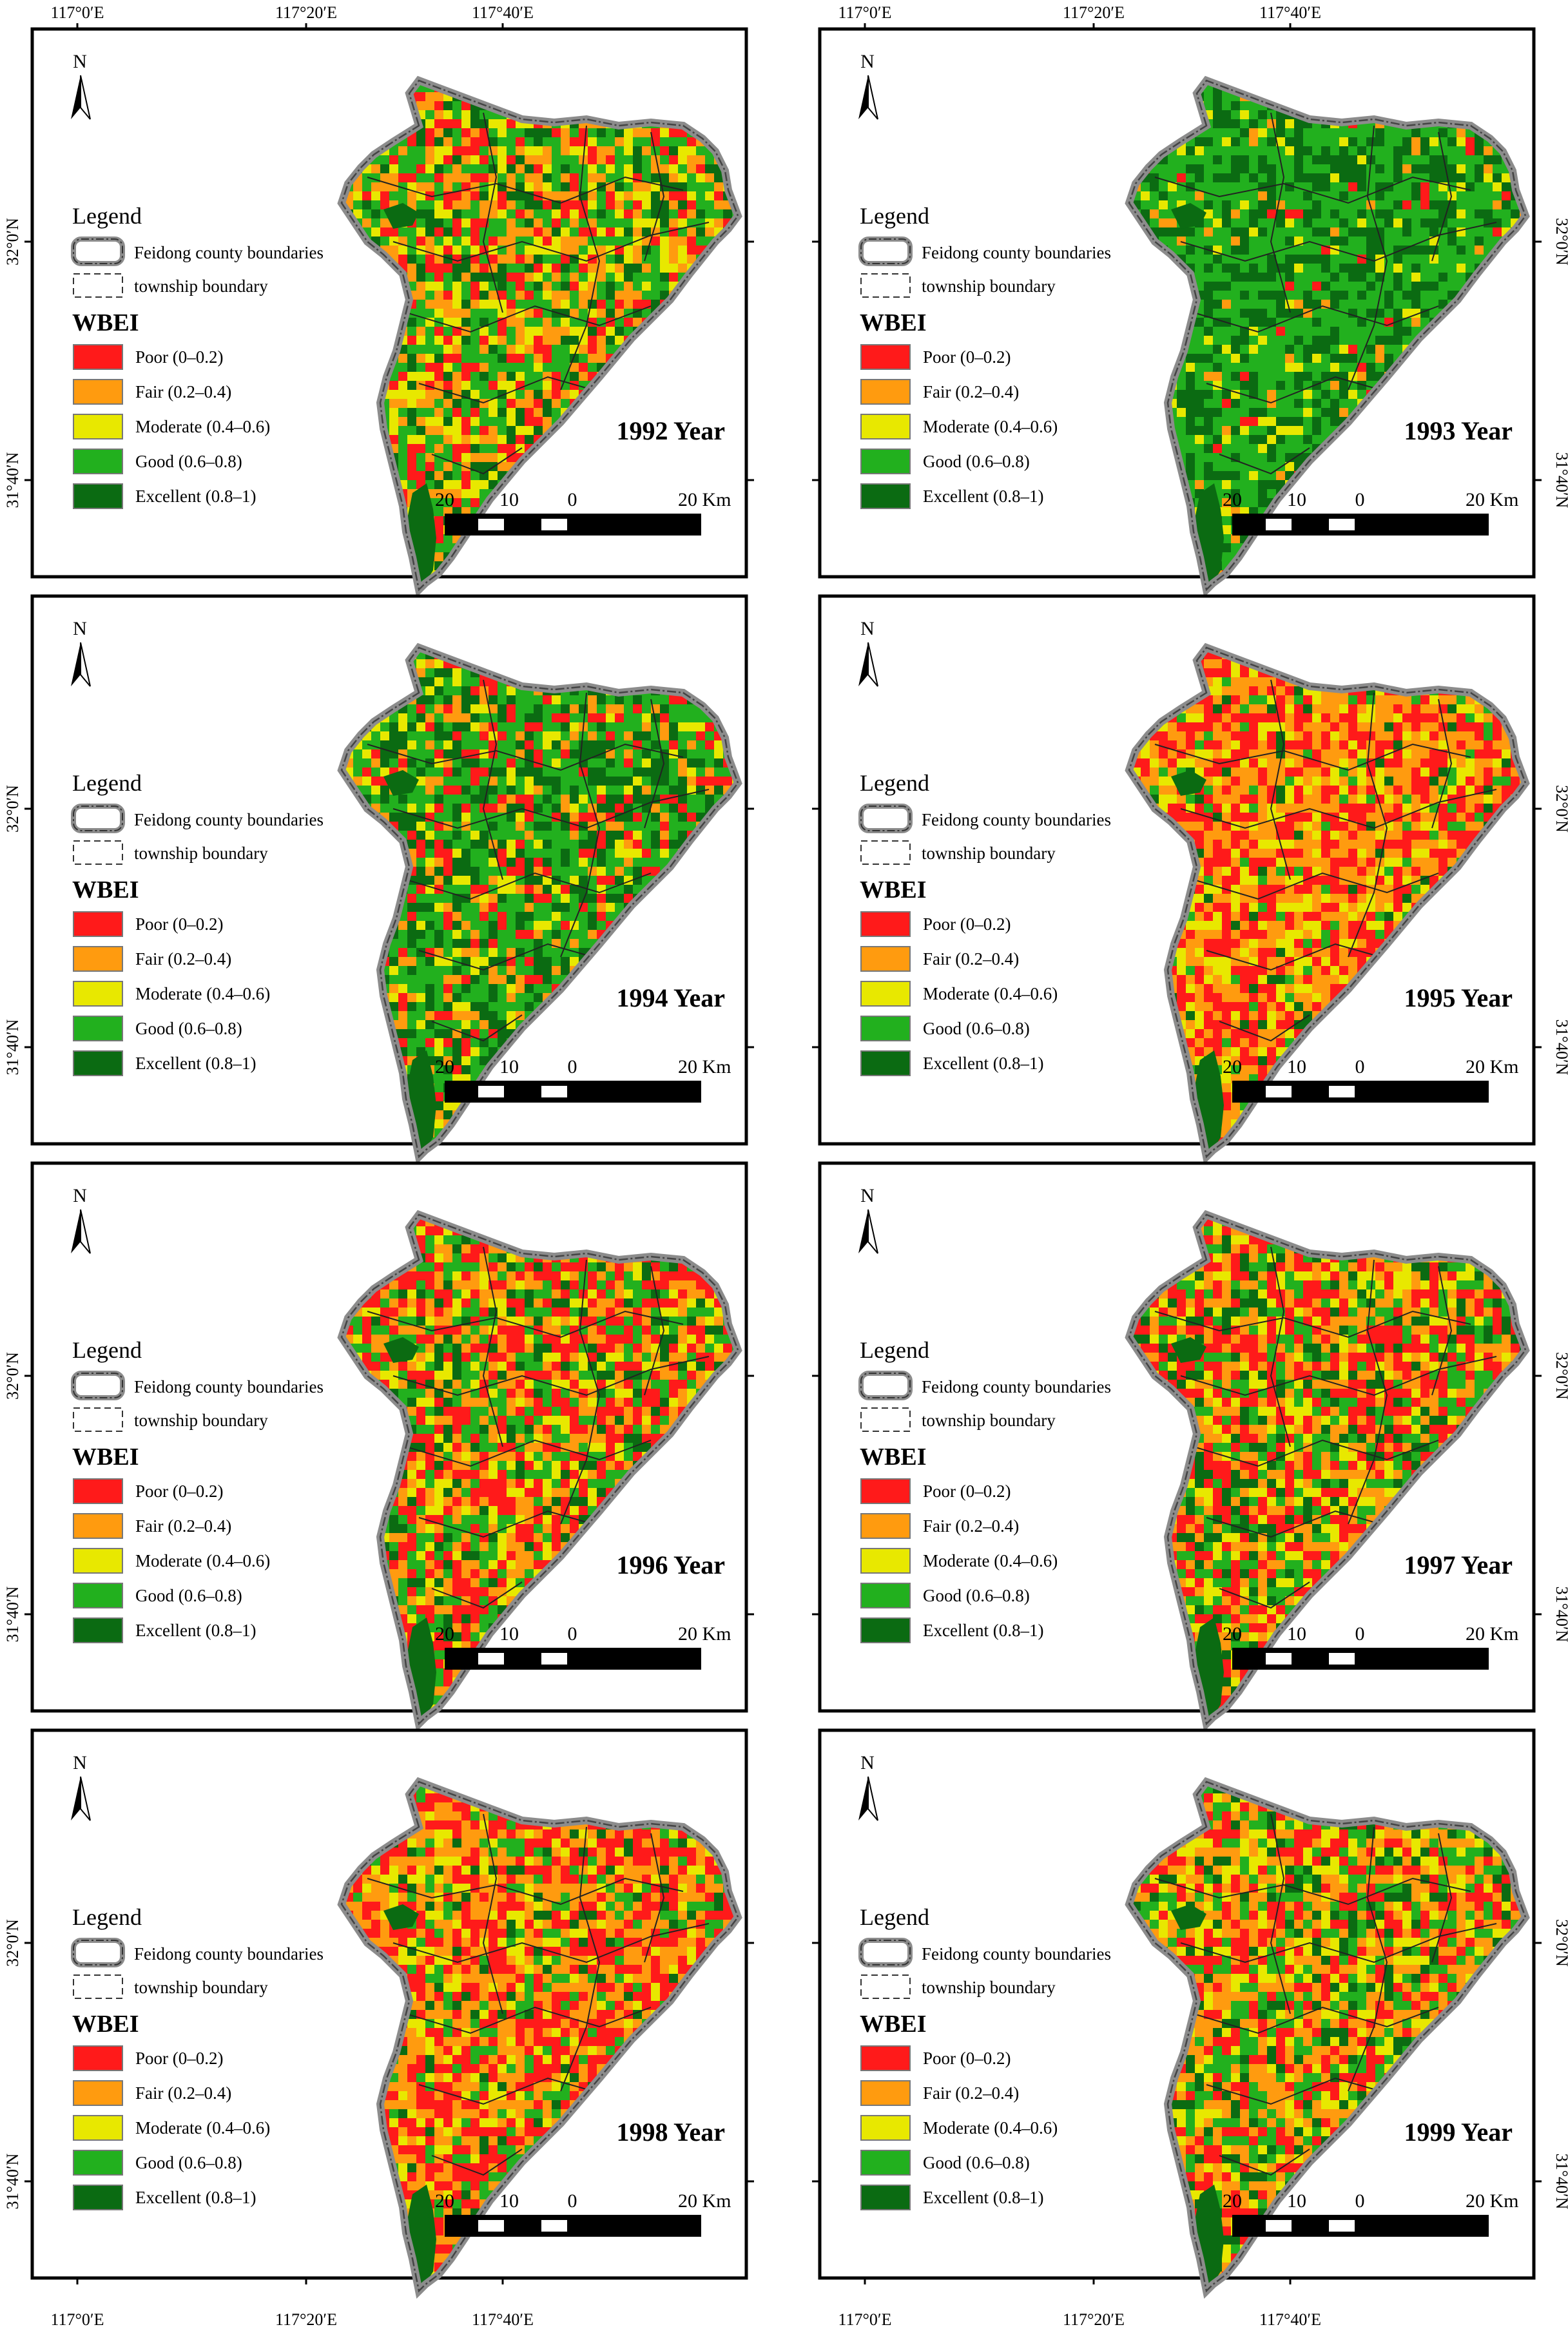 The image size is (1568, 2336). Describe the element at coordinates (1458, 2132) in the screenshot. I see `year-label: 1999 Year` at that location.